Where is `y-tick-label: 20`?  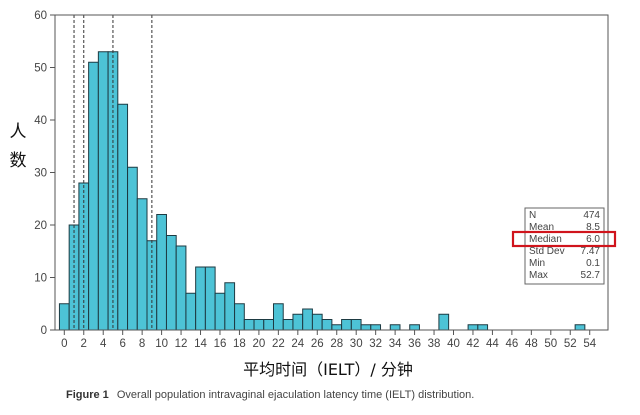
y-tick-label: 20 is located at coordinates (40, 226).